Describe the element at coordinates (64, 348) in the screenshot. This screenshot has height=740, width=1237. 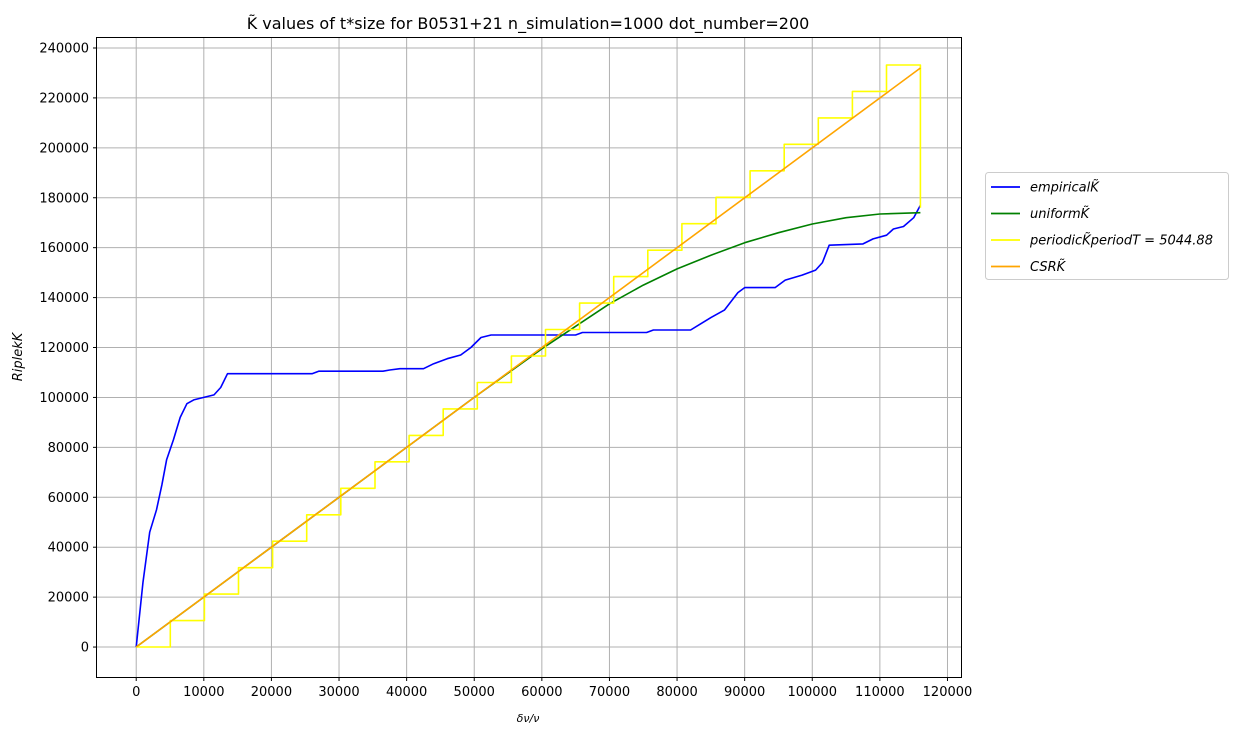
I see `y-tick-label: 120000` at that location.